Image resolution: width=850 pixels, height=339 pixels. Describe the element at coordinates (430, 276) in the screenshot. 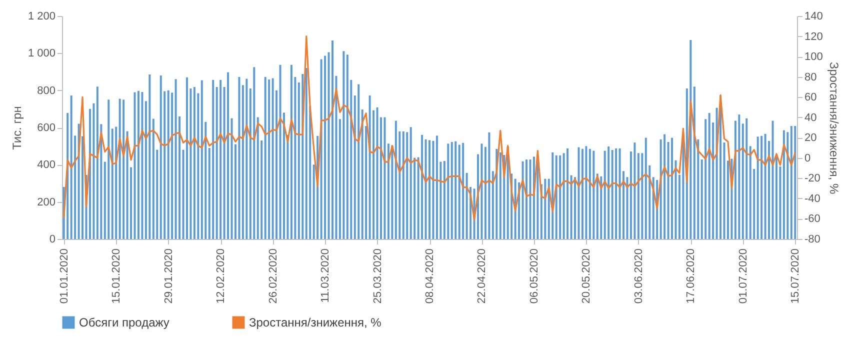

I see `x-tick-label: 08.04.2020` at that location.